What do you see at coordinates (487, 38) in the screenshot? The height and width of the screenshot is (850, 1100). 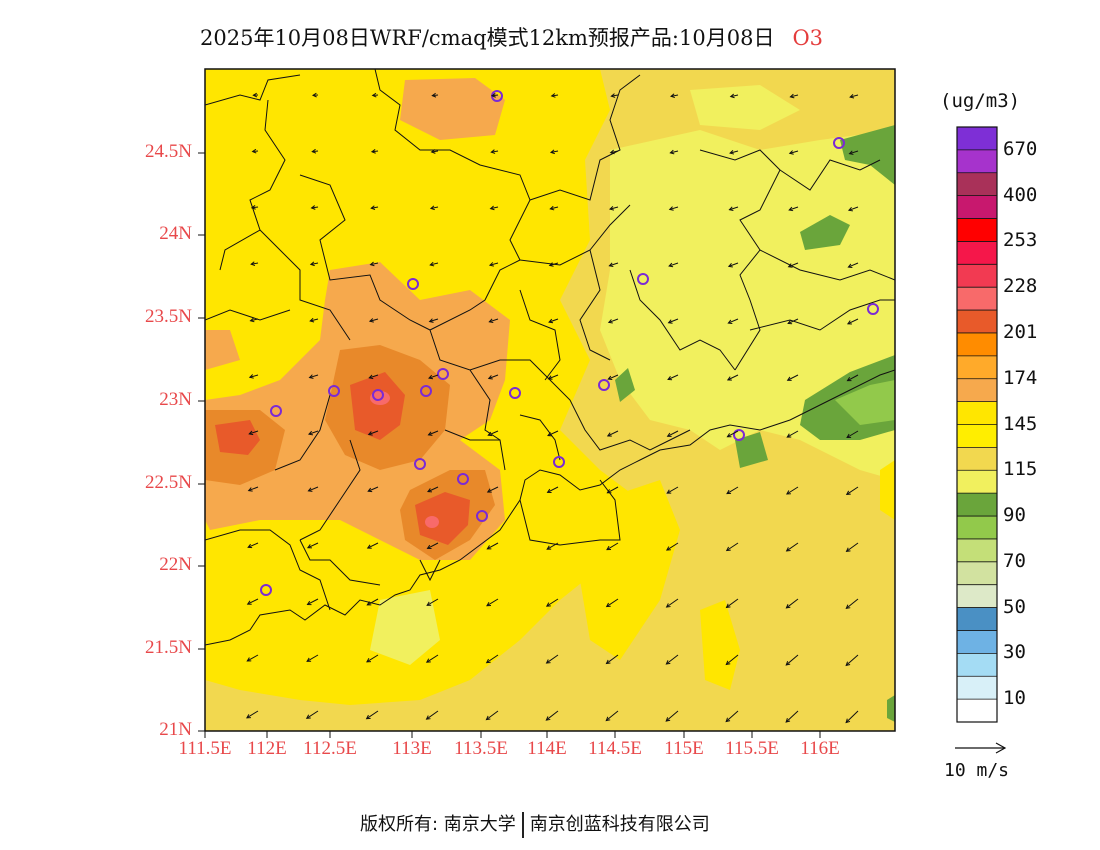 I see `title-text: 2025年10月08日WRF/cmaq模式12km预报产品:10月08日` at bounding box center [487, 38].